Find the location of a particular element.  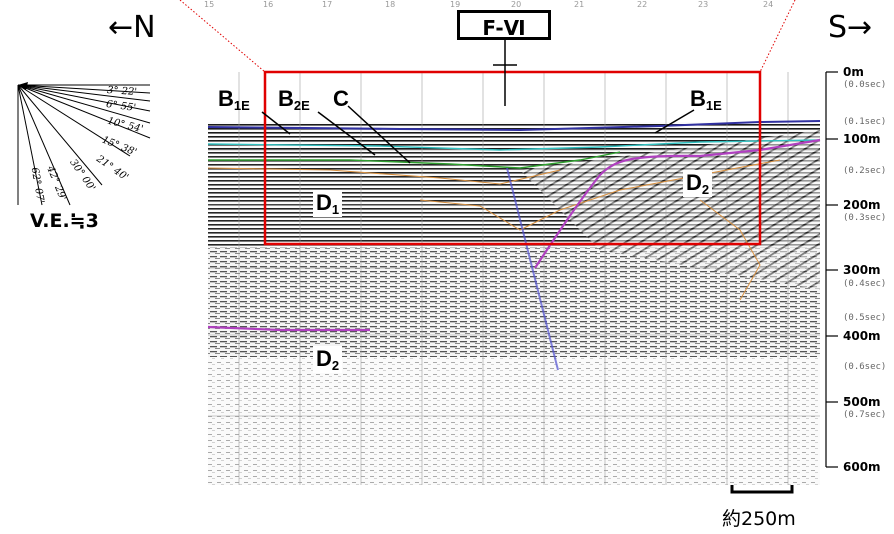

unit-label-d1: D1 is located at coordinates (328, 203).